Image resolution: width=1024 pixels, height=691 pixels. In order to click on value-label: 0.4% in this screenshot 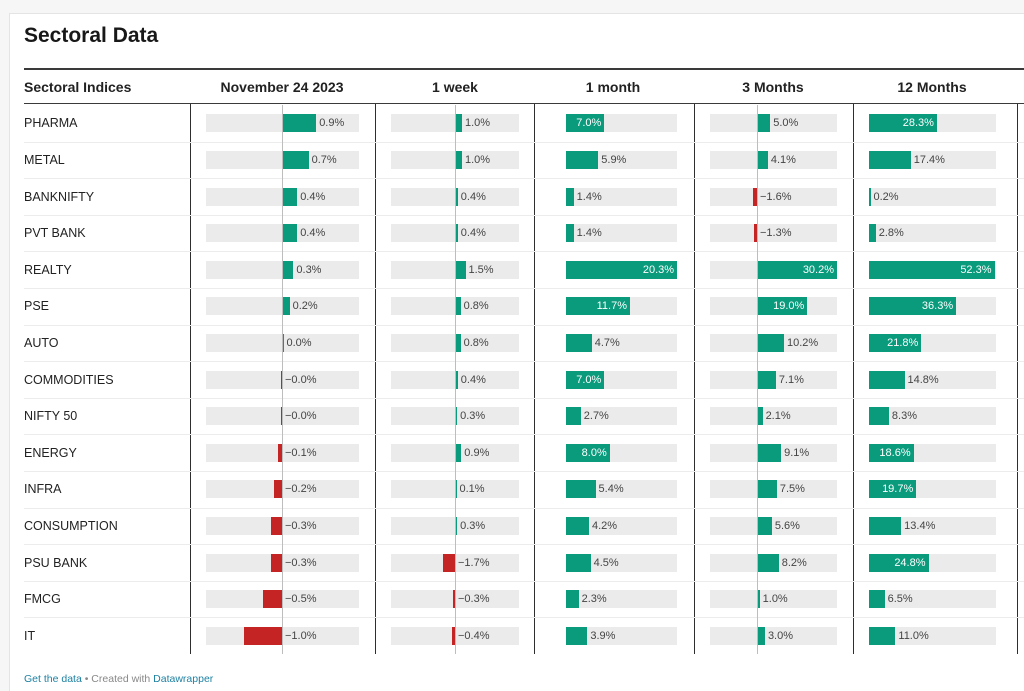, I will do `click(313, 233)`.